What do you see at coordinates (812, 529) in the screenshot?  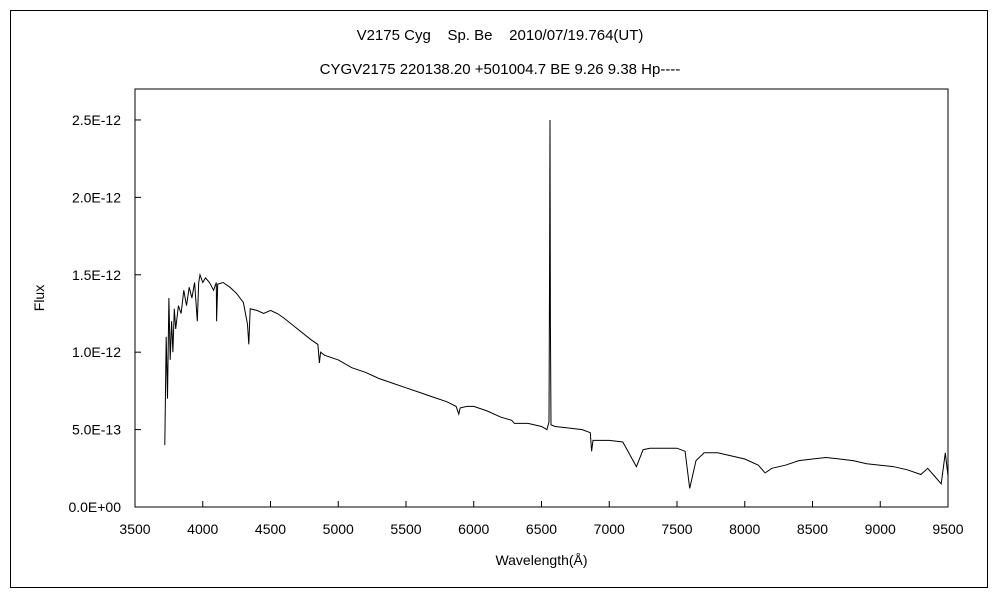 I see `x-tick-label: 8500` at bounding box center [812, 529].